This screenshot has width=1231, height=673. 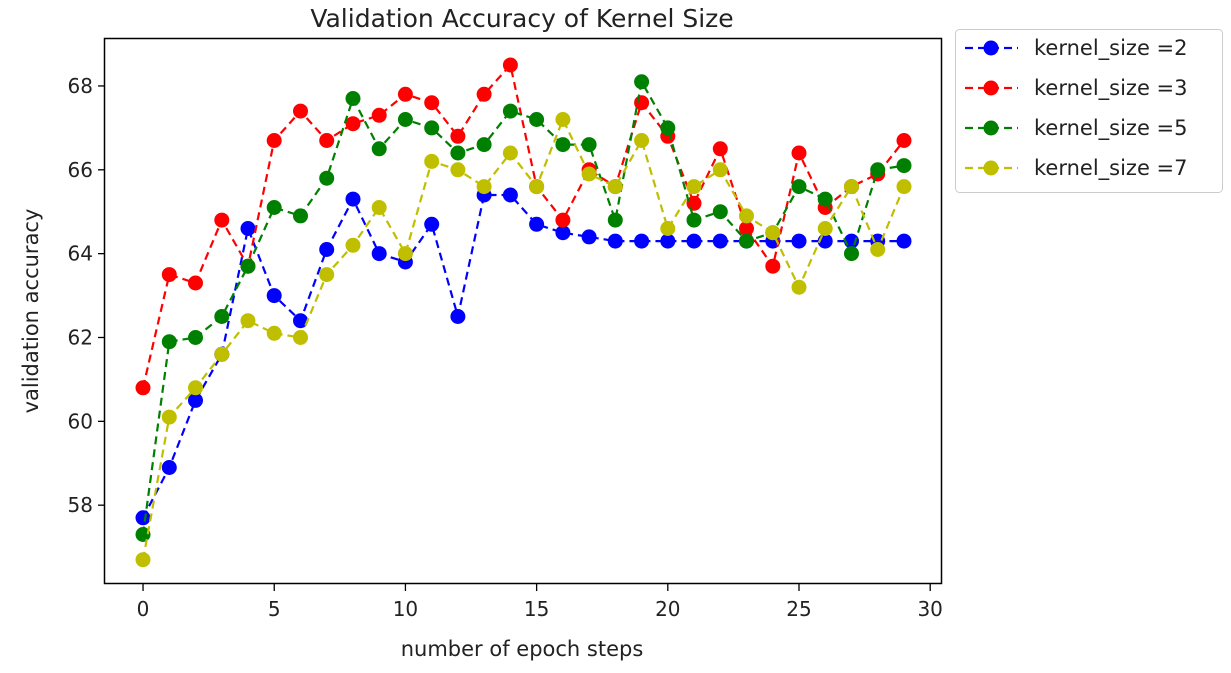 I want to click on legend-frame, so click(x=1089, y=111).